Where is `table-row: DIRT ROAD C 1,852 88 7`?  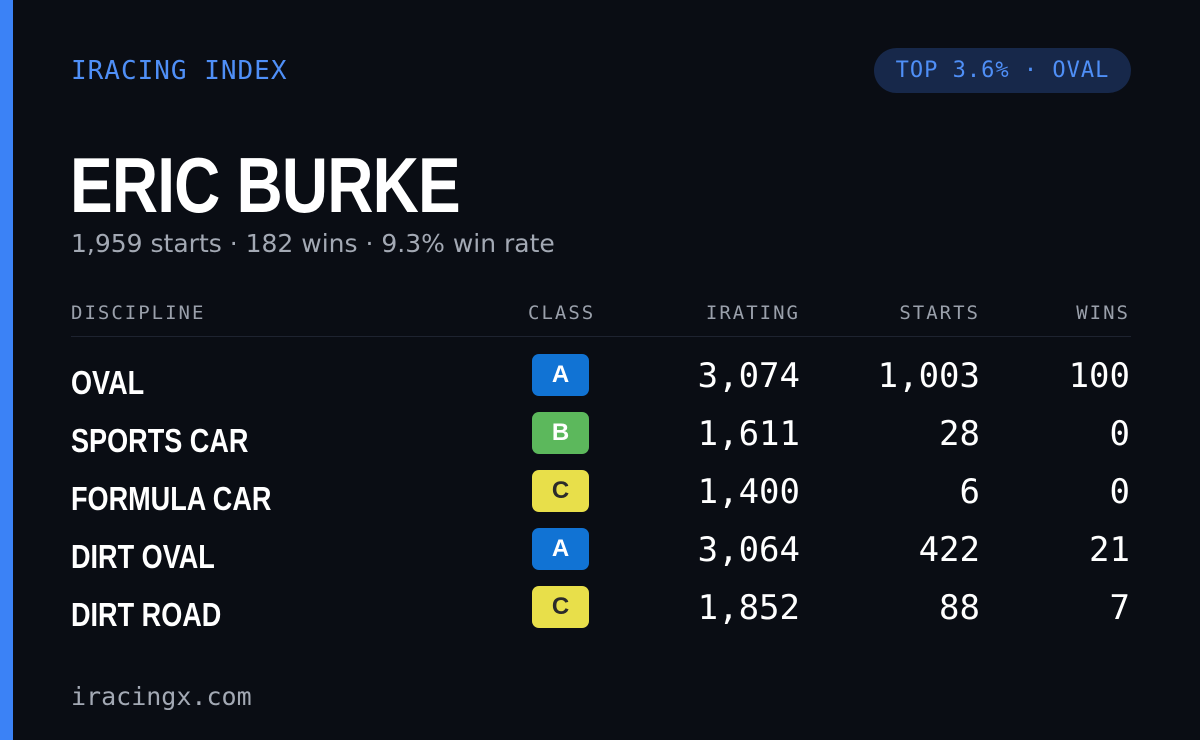
table-row: DIRT ROAD C 1,852 88 7 is located at coordinates (601, 615).